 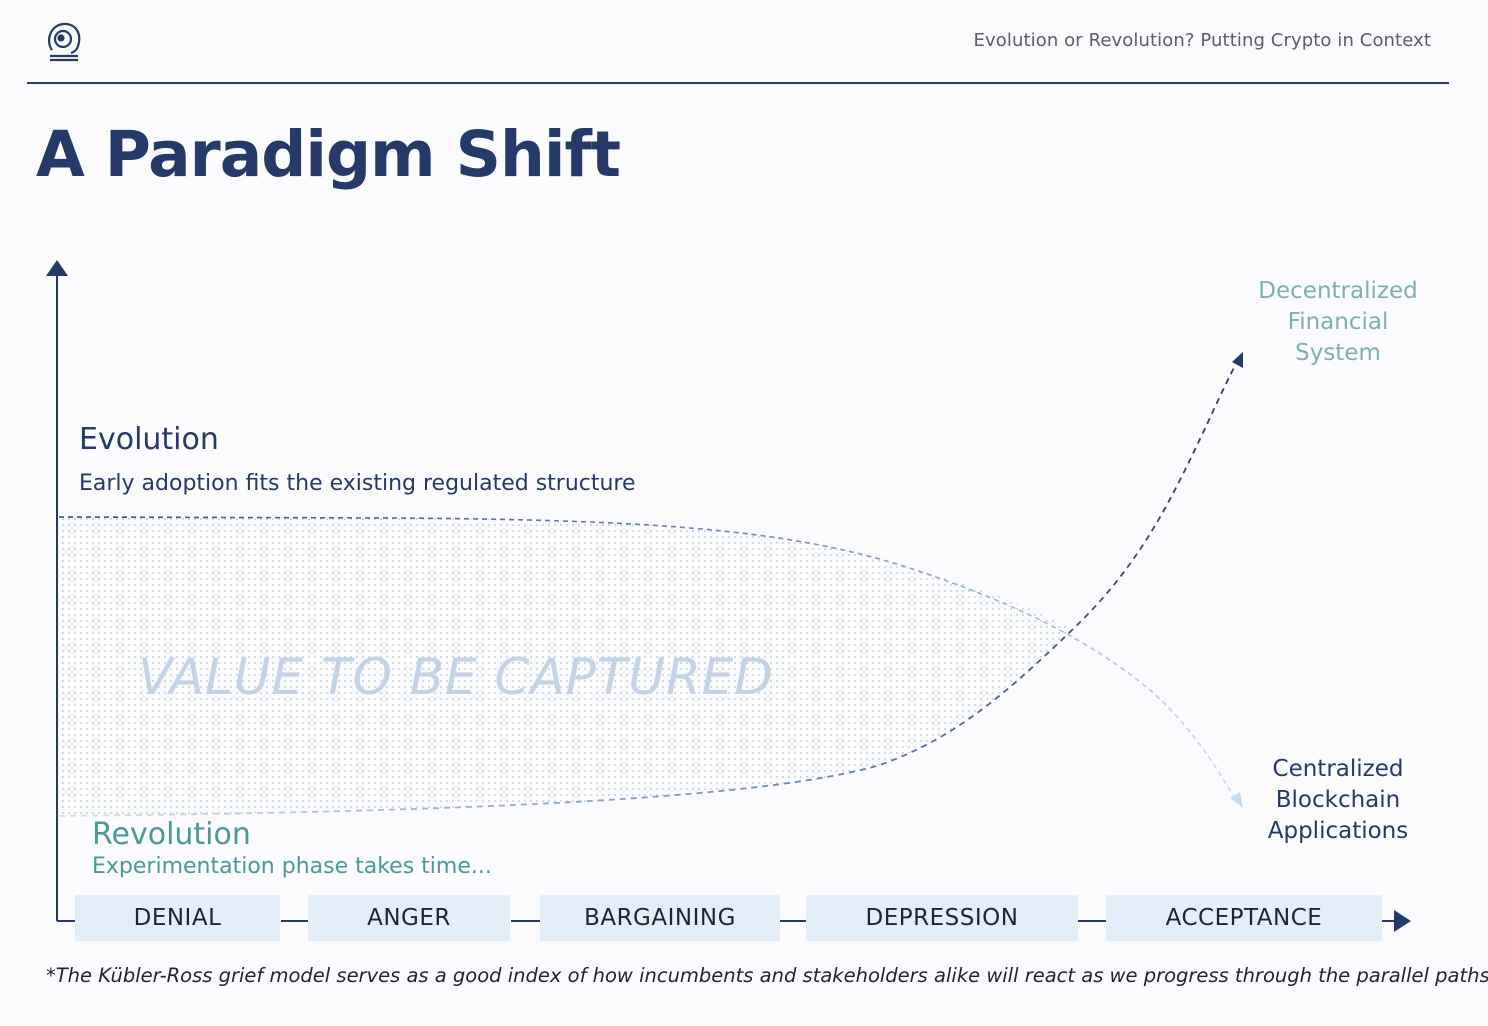 What do you see at coordinates (1338, 291) in the screenshot?
I see `label-line: Decentralized` at bounding box center [1338, 291].